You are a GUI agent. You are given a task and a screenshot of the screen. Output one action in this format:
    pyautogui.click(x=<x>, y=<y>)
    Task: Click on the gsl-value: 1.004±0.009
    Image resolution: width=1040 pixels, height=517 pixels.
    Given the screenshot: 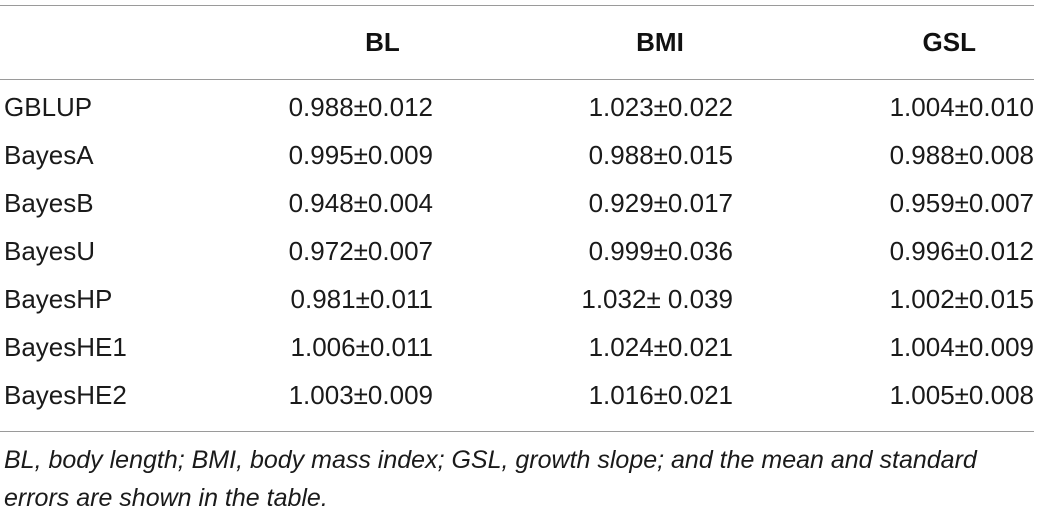 What is the action you would take?
    pyautogui.click(x=961, y=346)
    